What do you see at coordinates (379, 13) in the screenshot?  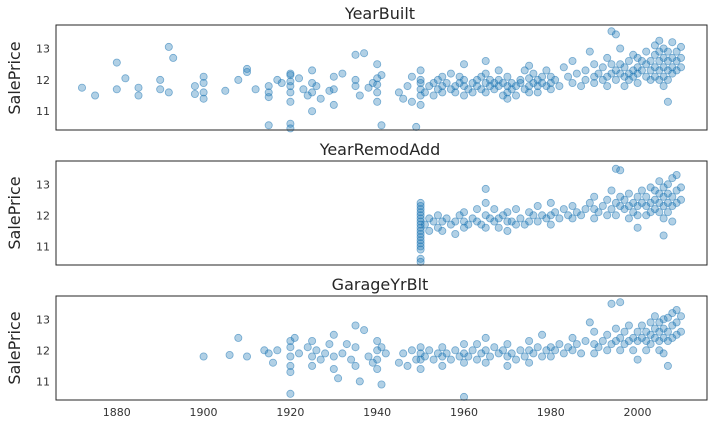 I see `subplot-title: YearBuilt` at bounding box center [379, 13].